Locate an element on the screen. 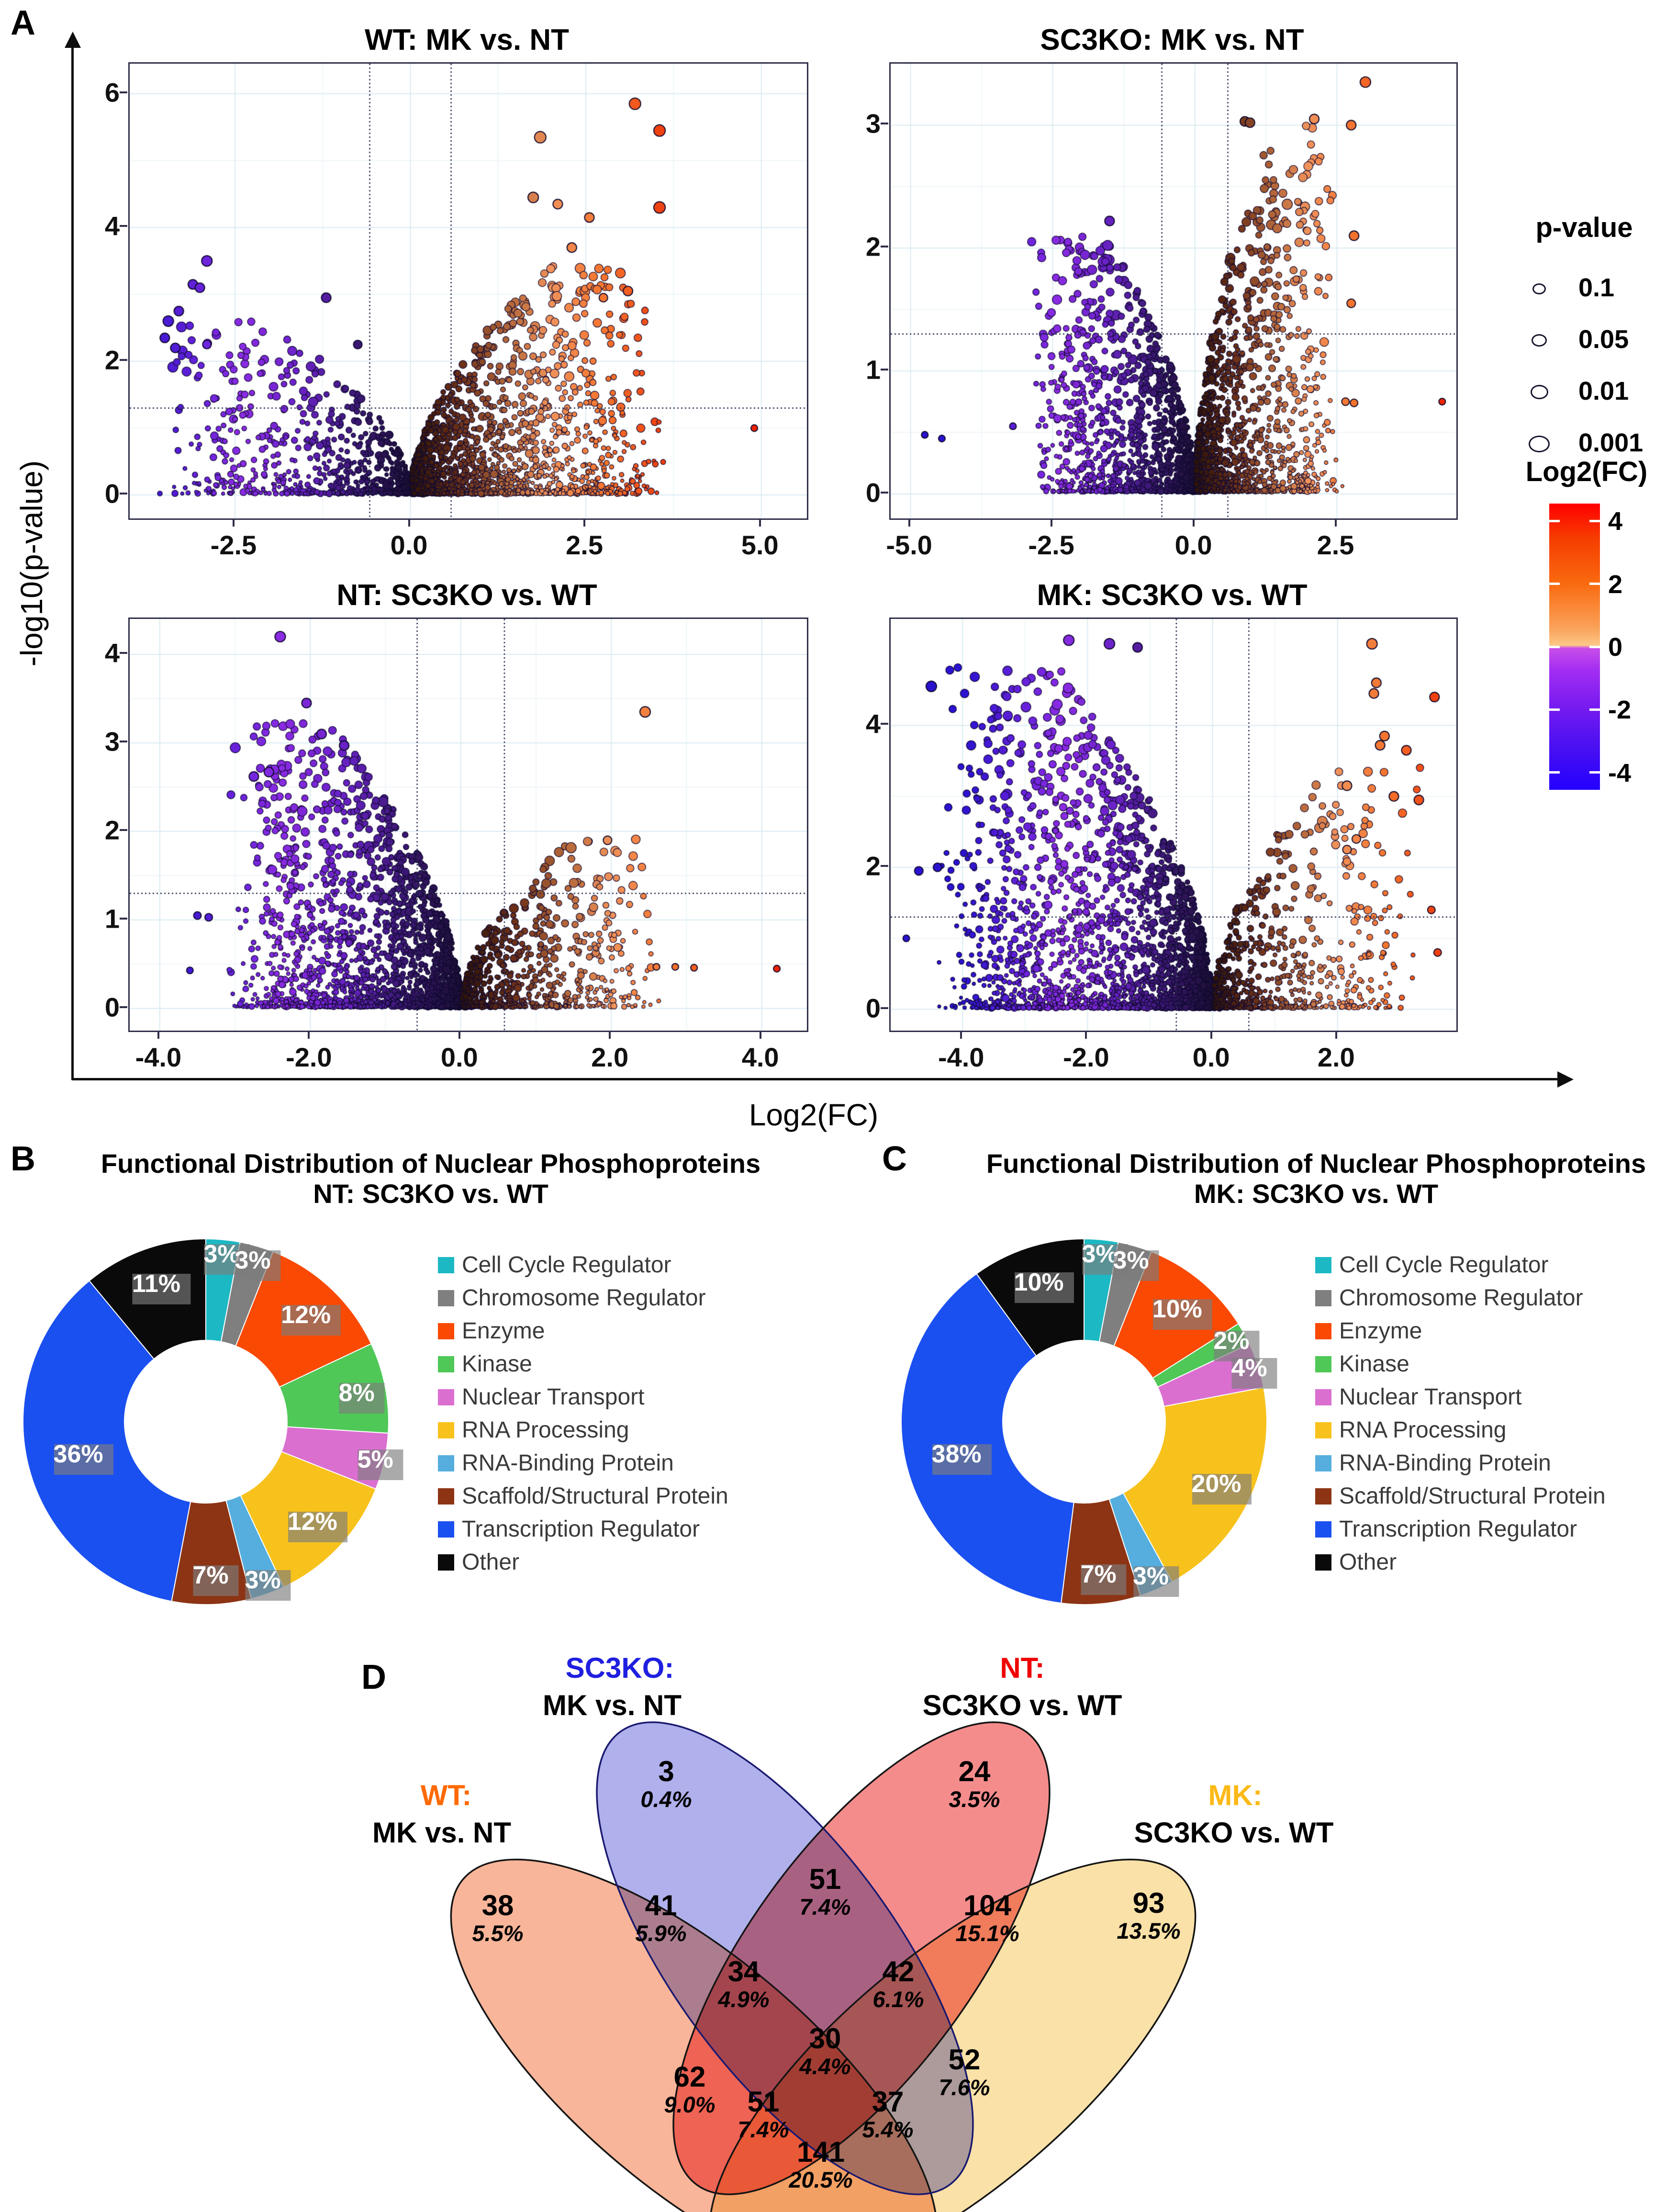  legend-label: Chromosome Regulator is located at coordinates (1461, 1298).